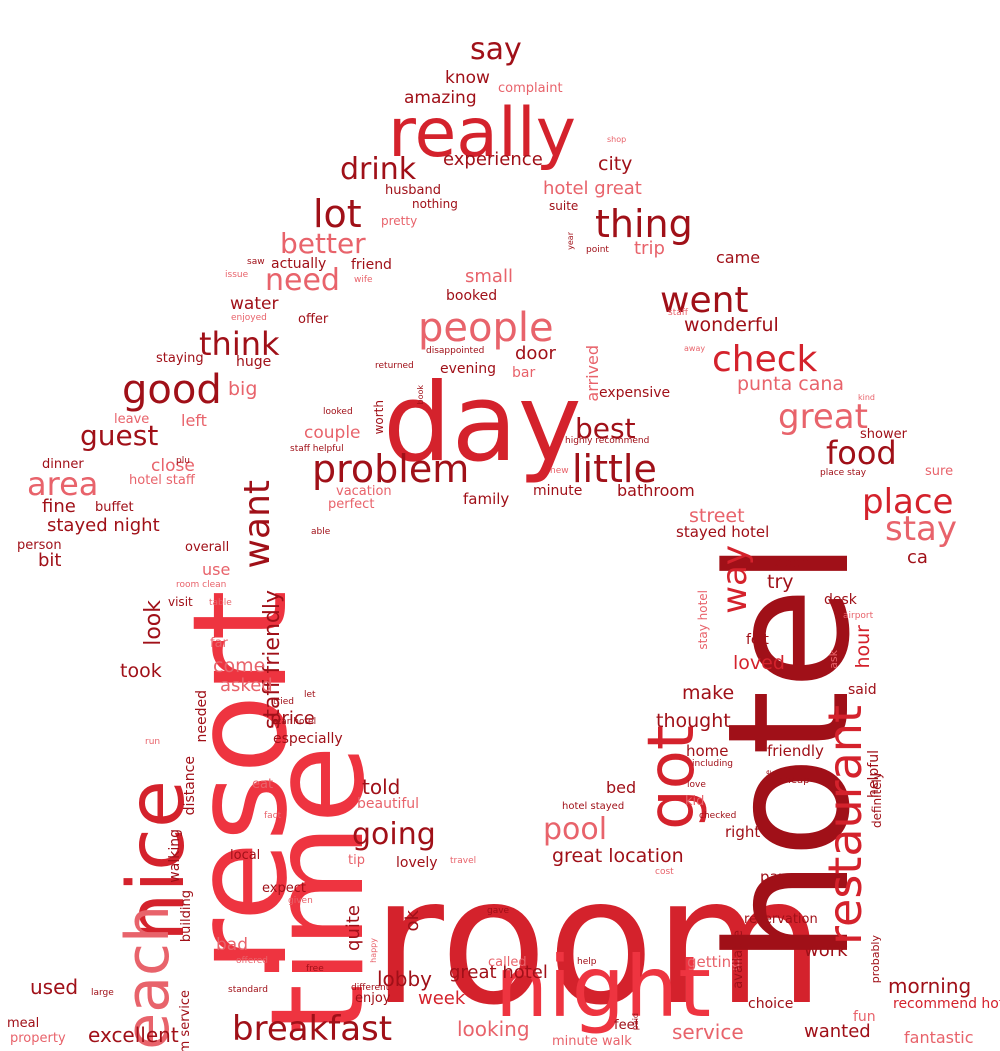 This screenshot has height=1051, width=1000. What do you see at coordinates (102, 993) in the screenshot?
I see `word-large: large` at bounding box center [102, 993].